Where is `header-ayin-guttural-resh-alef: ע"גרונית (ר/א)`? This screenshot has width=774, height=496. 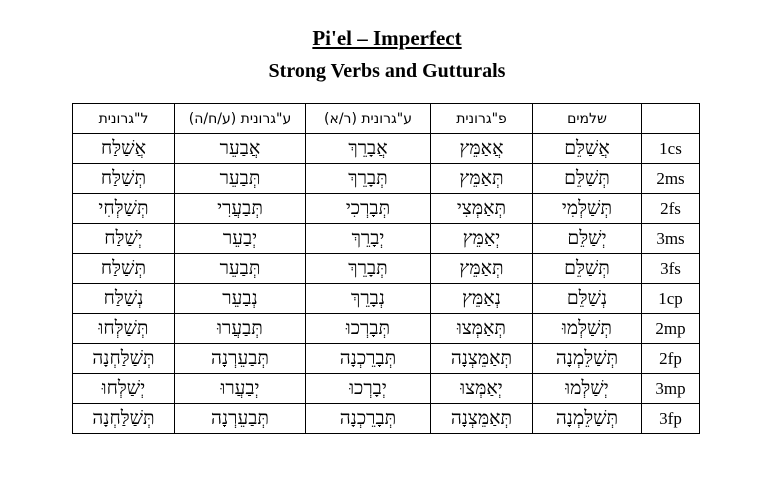 header-ayin-guttural-resh-alef: ע"גרונית (ר/א) is located at coordinates (368, 118).